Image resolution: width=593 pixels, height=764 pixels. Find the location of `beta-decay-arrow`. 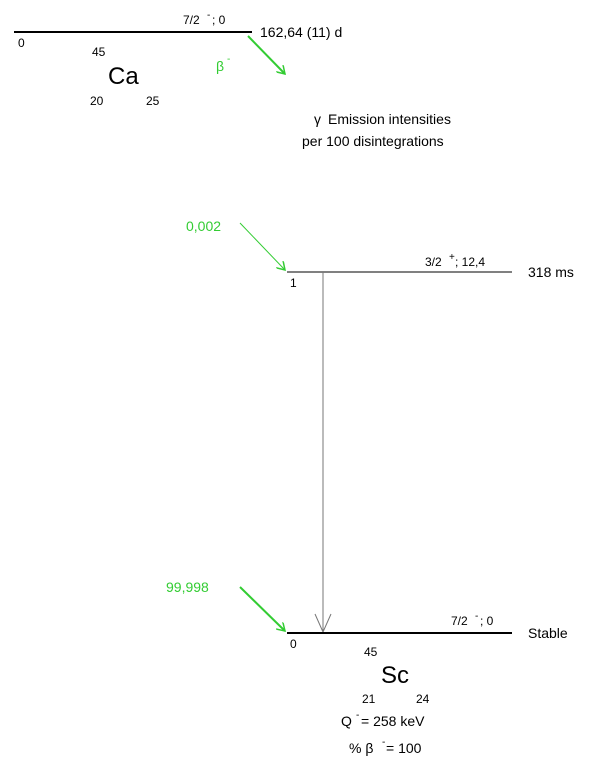

beta-decay-arrow is located at coordinates (266, 54).